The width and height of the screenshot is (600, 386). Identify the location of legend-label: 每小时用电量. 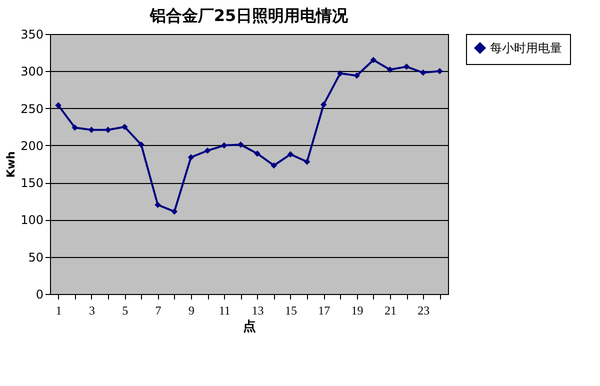
(526, 48).